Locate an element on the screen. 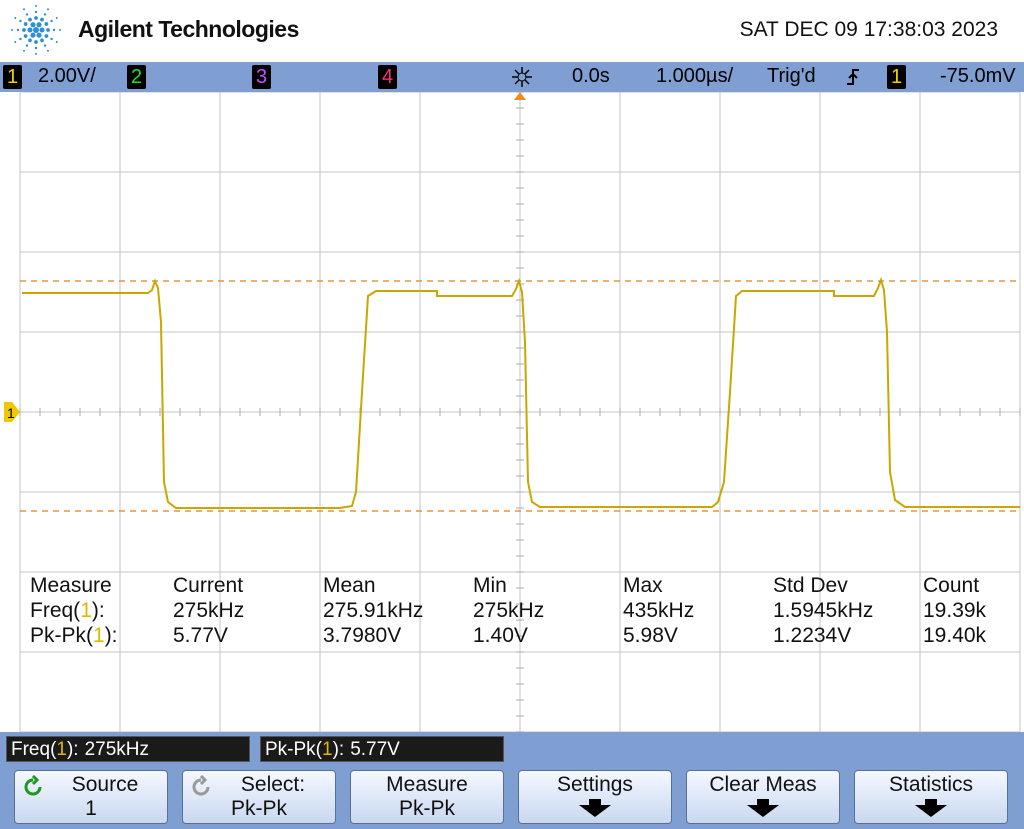 The image size is (1024, 829). measurement-value: 1.5945kHz is located at coordinates (823, 610).